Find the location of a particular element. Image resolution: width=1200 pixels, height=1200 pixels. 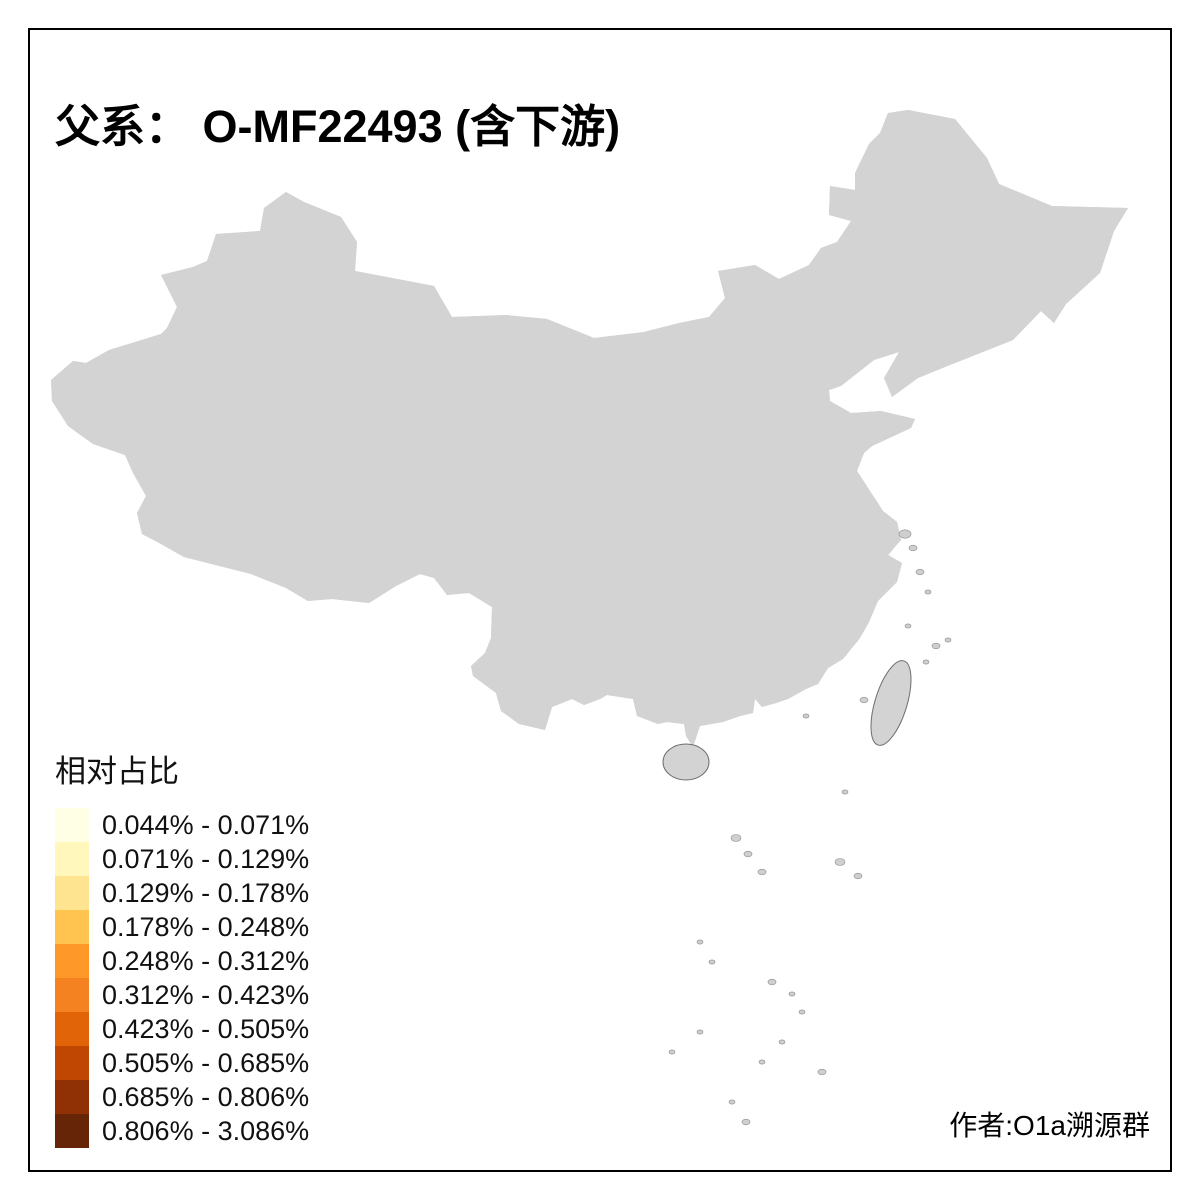

legend-row: 0.129% - 0.178% is located at coordinates (182, 893).